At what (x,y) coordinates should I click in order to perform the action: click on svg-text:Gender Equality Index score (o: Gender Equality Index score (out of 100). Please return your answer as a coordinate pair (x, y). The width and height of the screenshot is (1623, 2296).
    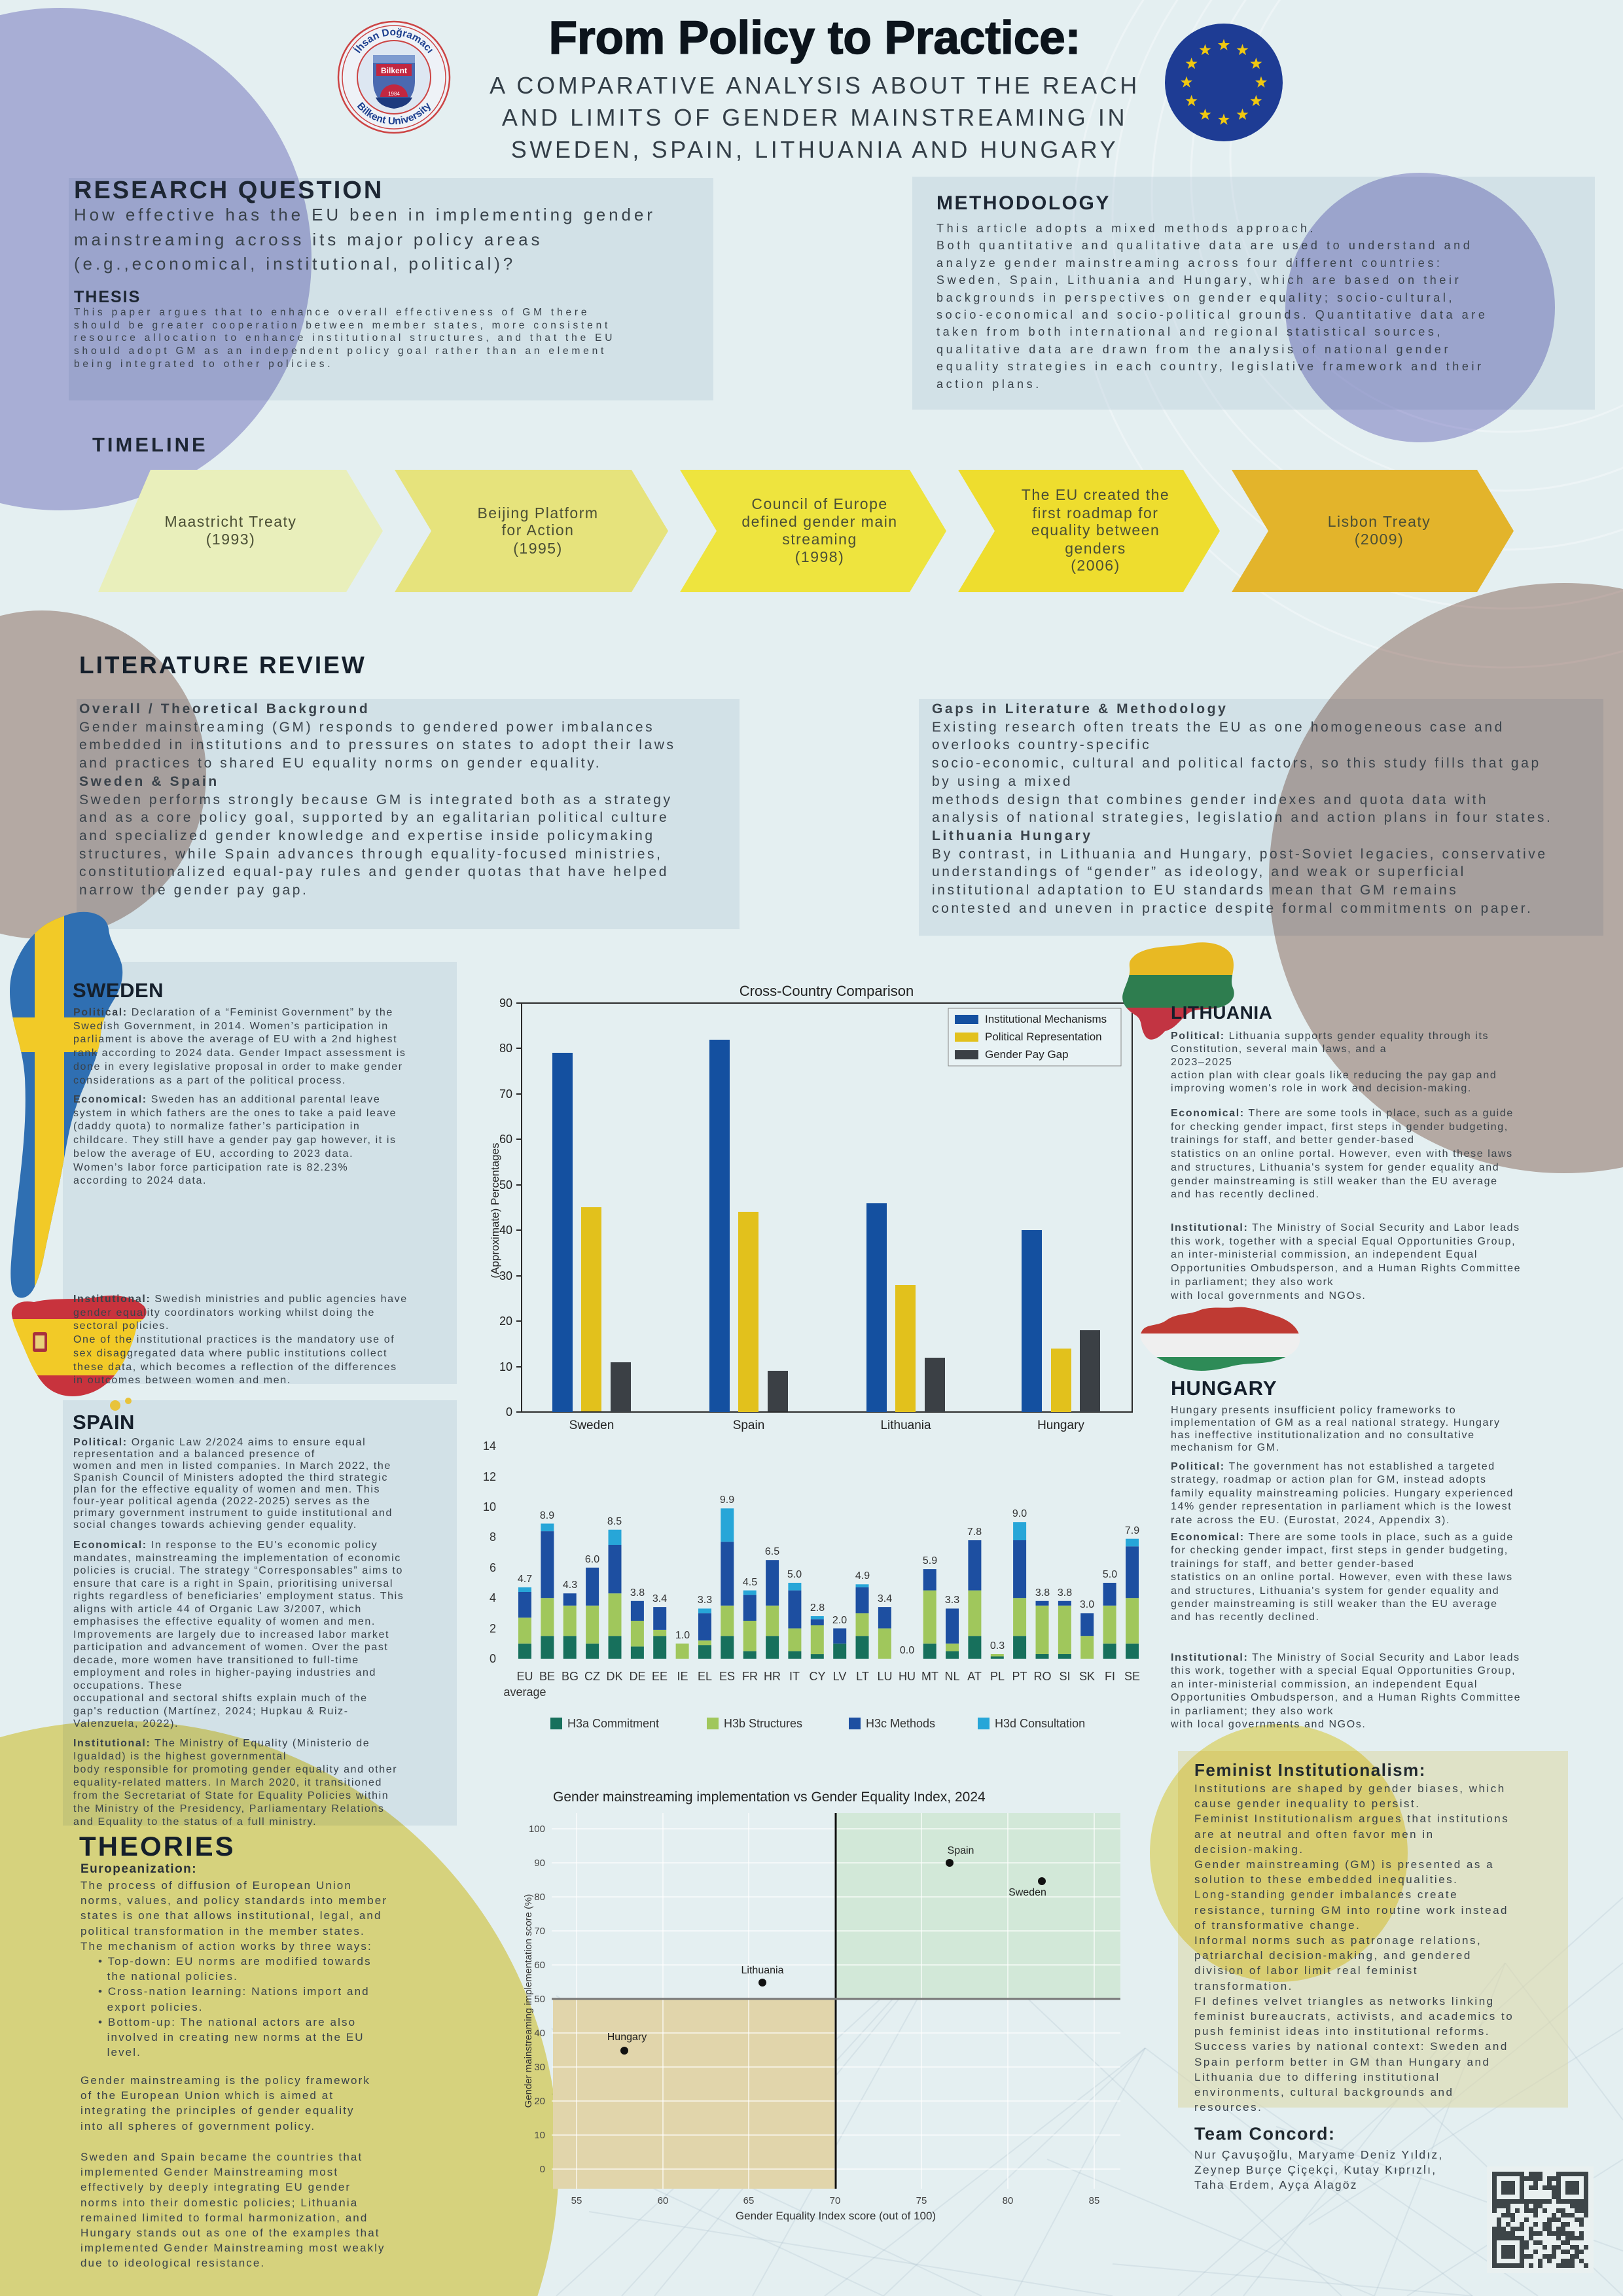
    Looking at the image, I should click on (836, 2216).